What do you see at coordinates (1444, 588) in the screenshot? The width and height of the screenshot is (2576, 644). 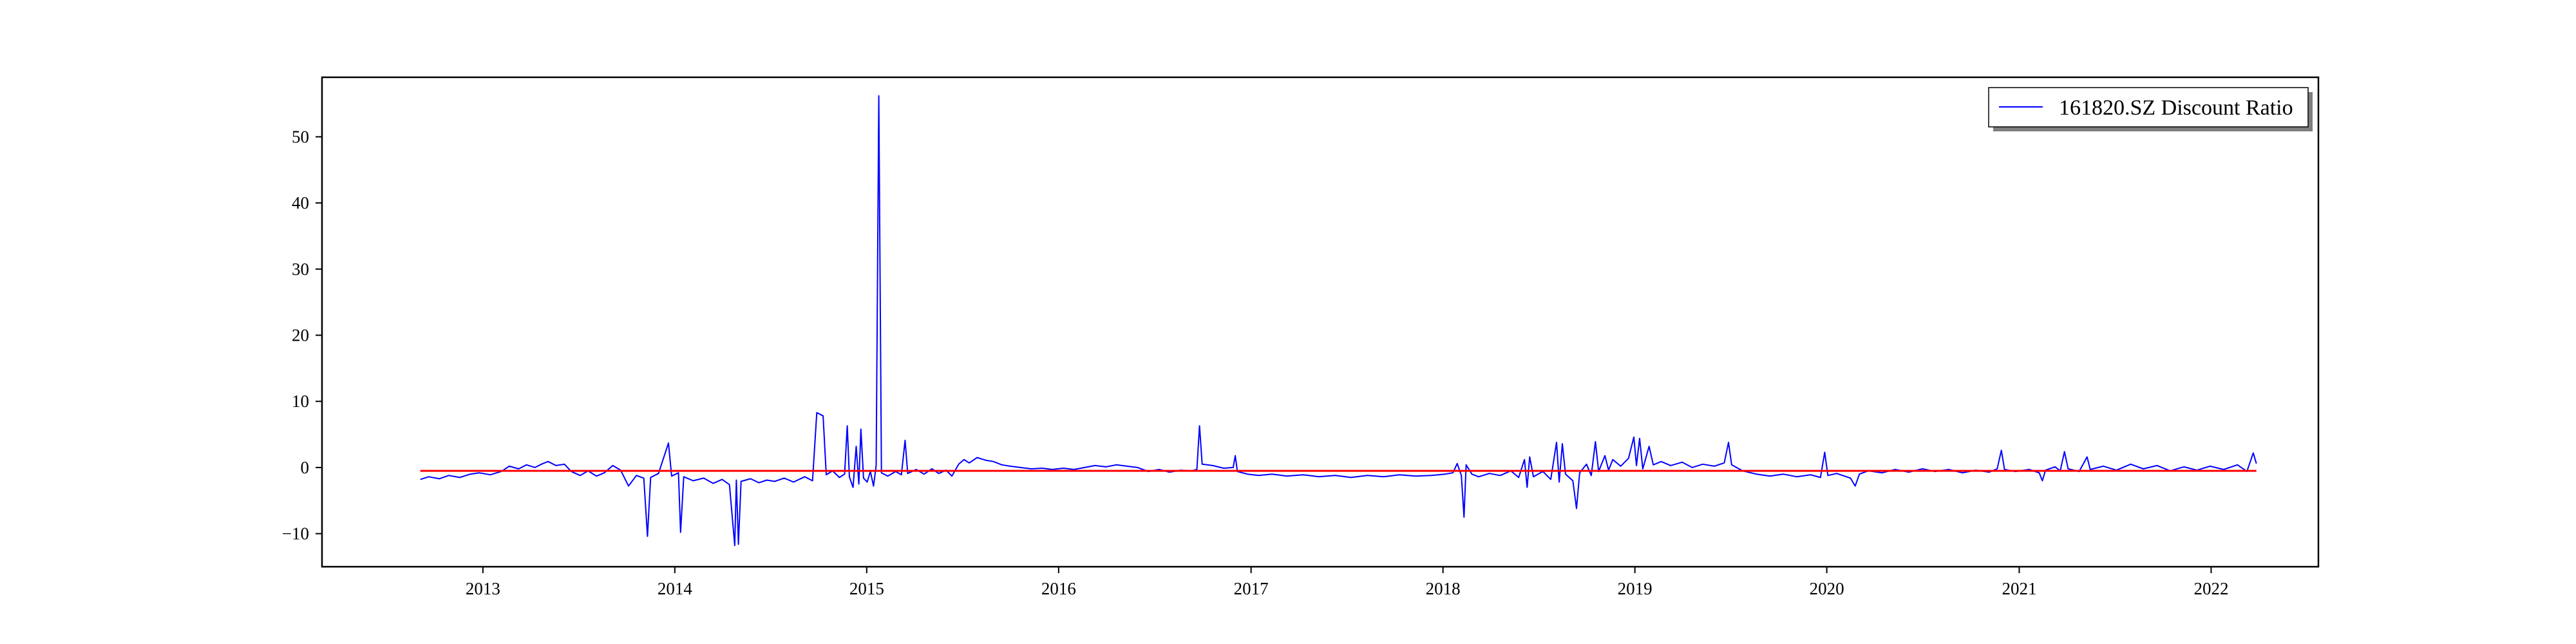 I see `x-tick-label: 2018` at bounding box center [1444, 588].